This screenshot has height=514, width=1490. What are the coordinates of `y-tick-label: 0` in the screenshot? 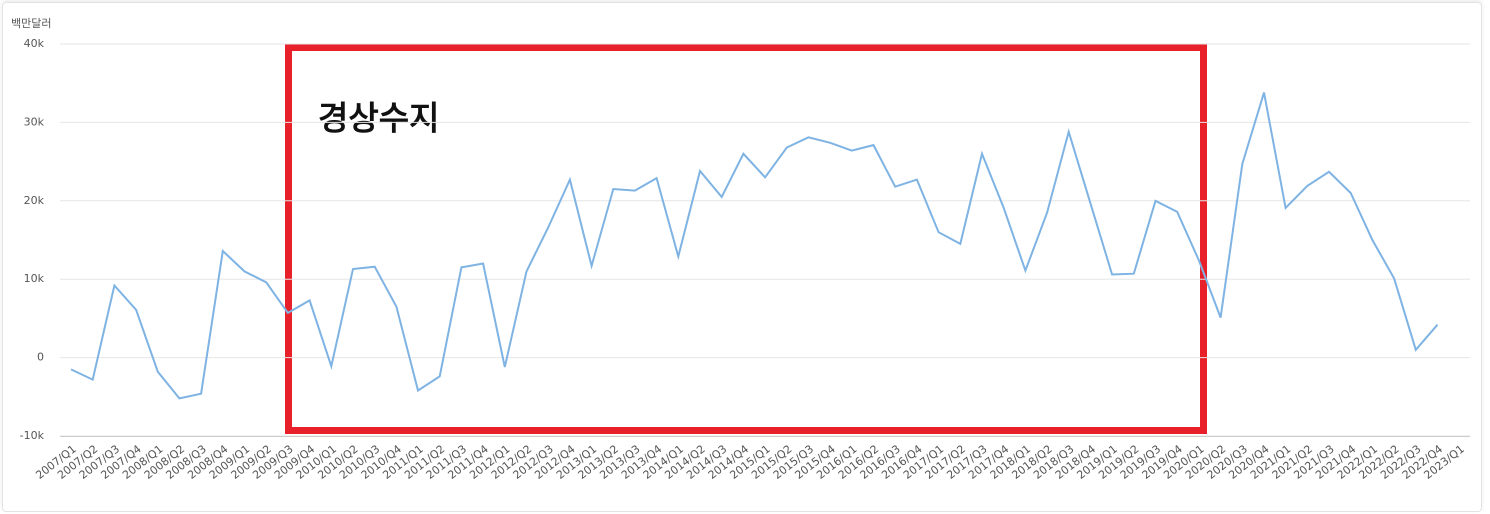 It's located at (40, 357).